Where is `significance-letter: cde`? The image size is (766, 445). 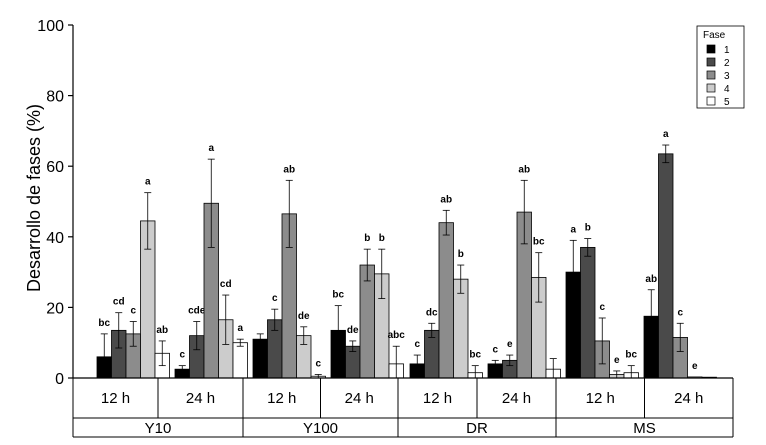
significance-letter: cde is located at coordinates (197, 311).